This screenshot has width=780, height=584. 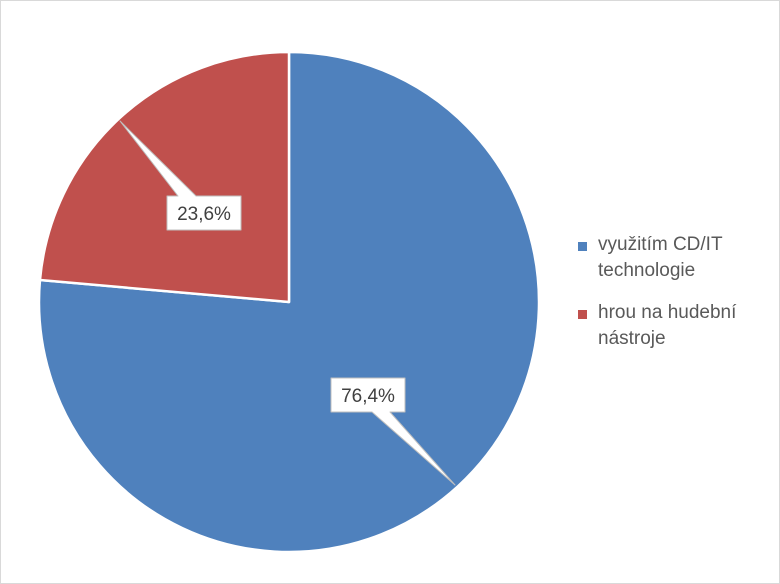 What do you see at coordinates (660, 244) in the screenshot?
I see `legend-label-line1: využitím CD/IT` at bounding box center [660, 244].